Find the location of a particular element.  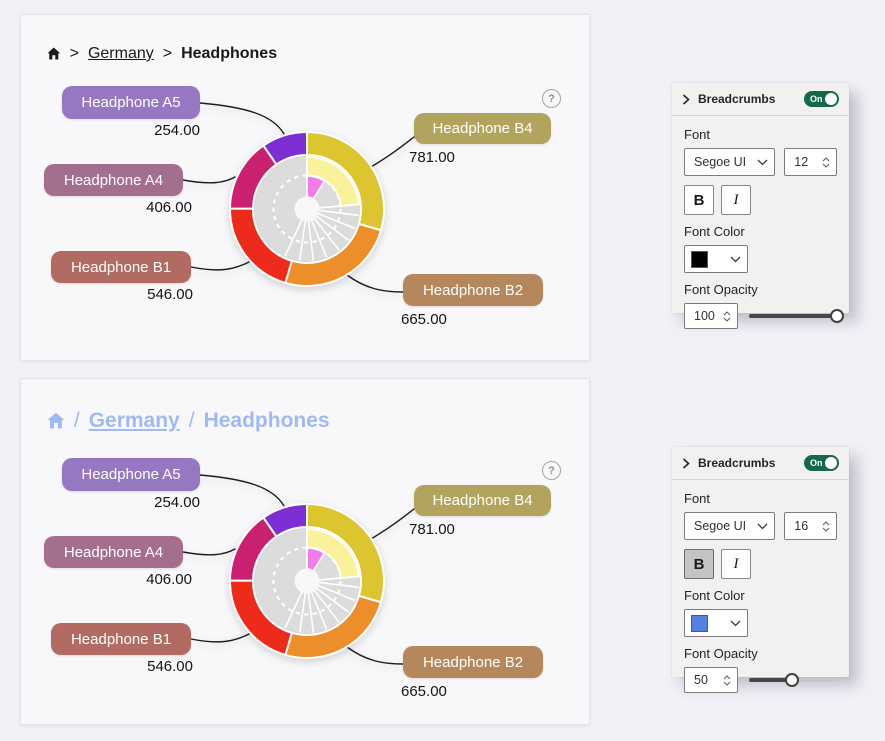

breadcrumb: / Germany / Headphones is located at coordinates (188, 421).